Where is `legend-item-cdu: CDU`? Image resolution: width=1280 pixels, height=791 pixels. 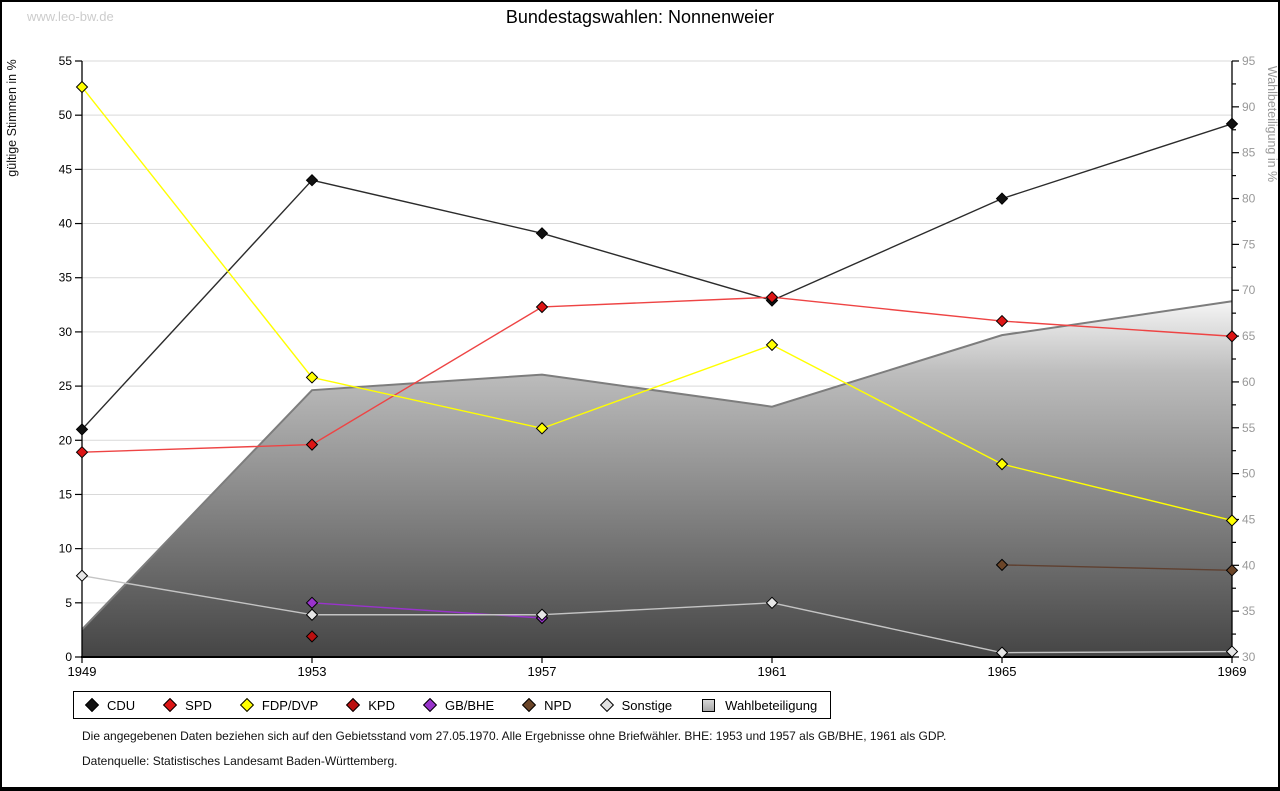 legend-item-cdu: CDU is located at coordinates (110, 705).